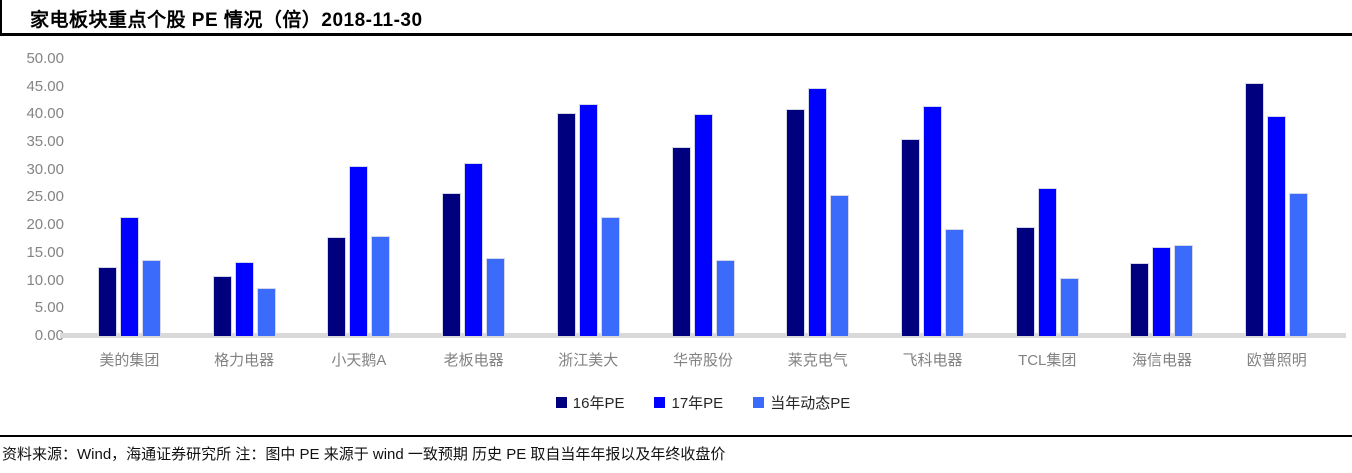  Describe the element at coordinates (45, 169) in the screenshot. I see `y-axis-tick-label: 30.00` at that location.